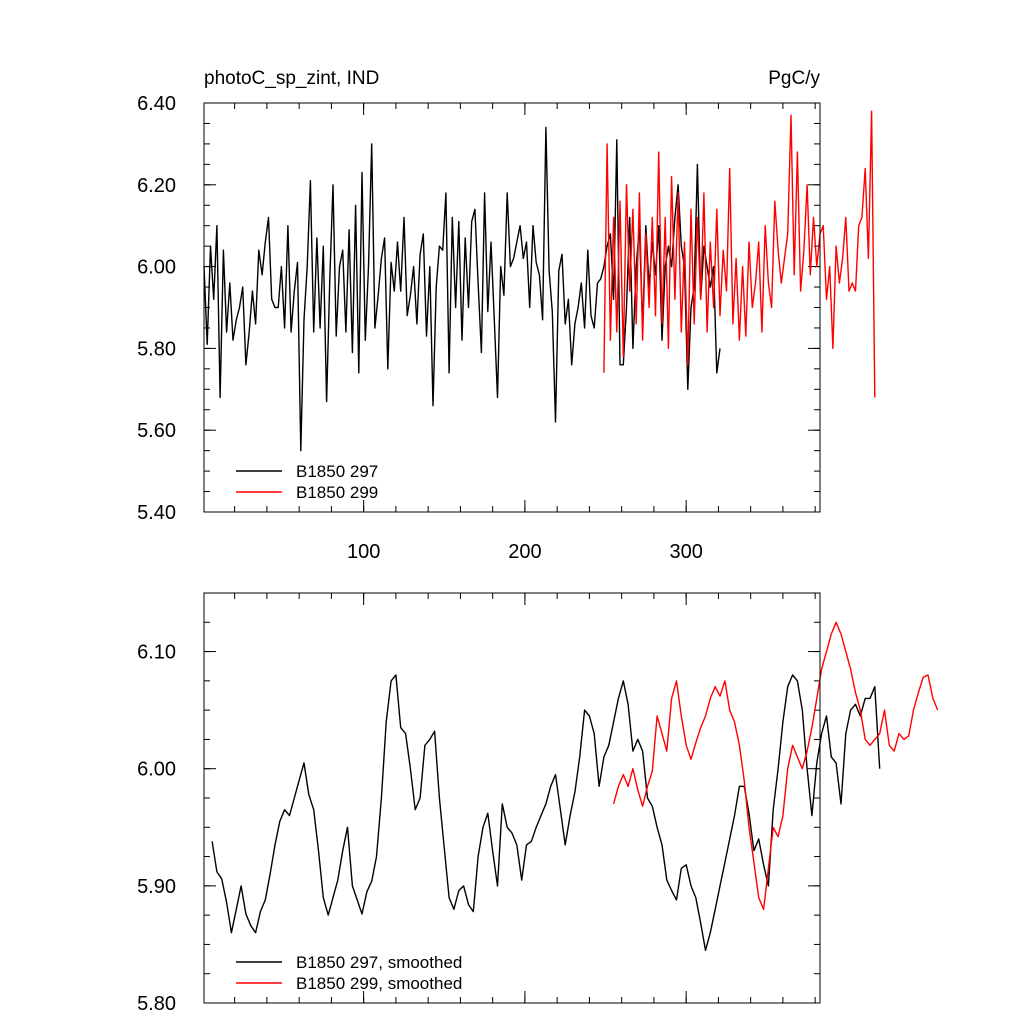 The width and height of the screenshot is (1024, 1024). What do you see at coordinates (156, 513) in the screenshot?
I see `top-y-tick-label: 5.40` at bounding box center [156, 513].